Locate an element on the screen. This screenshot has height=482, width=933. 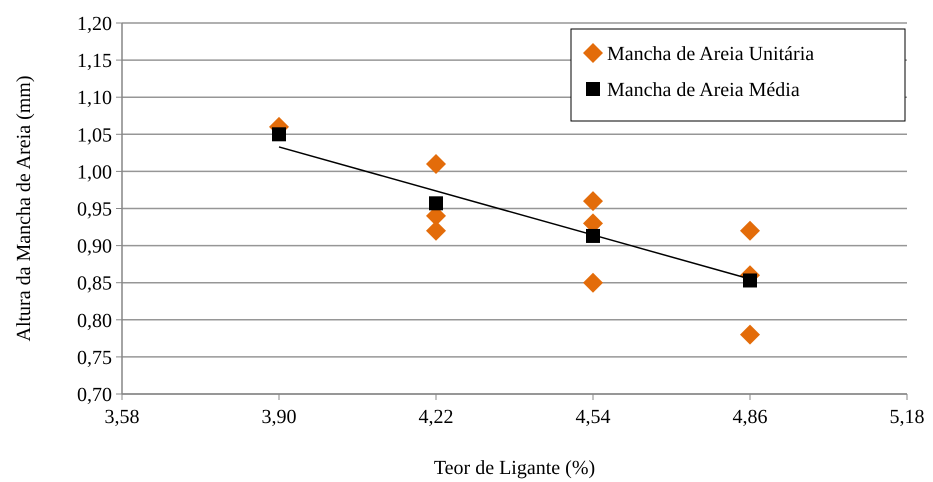
y-tick-label: 1,10 is located at coordinates (94, 98).